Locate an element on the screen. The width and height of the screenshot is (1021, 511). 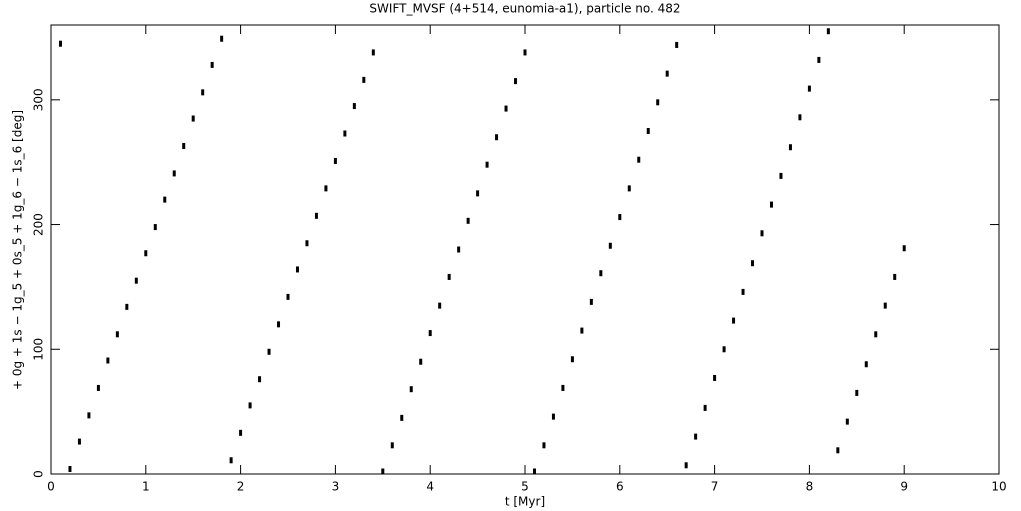
y-tick-label: 100 is located at coordinates (39, 349).